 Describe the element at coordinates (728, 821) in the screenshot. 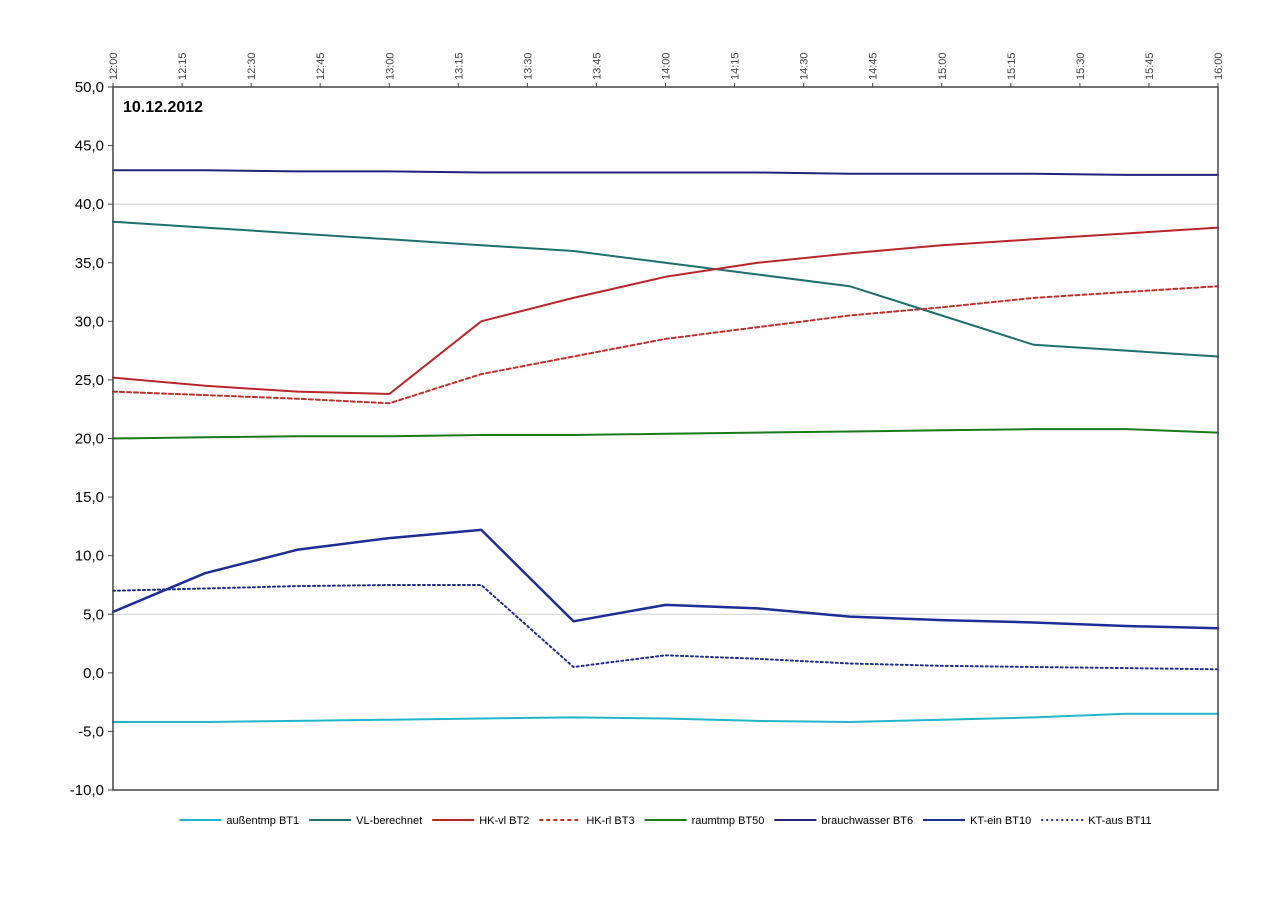

I see `legend-label: raumtmp BT50` at that location.